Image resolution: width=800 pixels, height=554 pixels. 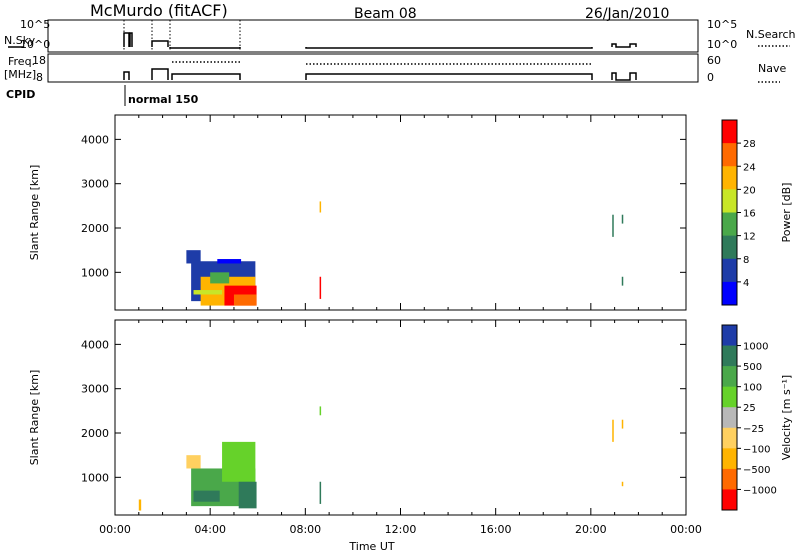 What do you see at coordinates (35, 44) in the screenshot?
I see `nsky-tick-bottom: 10^0` at bounding box center [35, 44].